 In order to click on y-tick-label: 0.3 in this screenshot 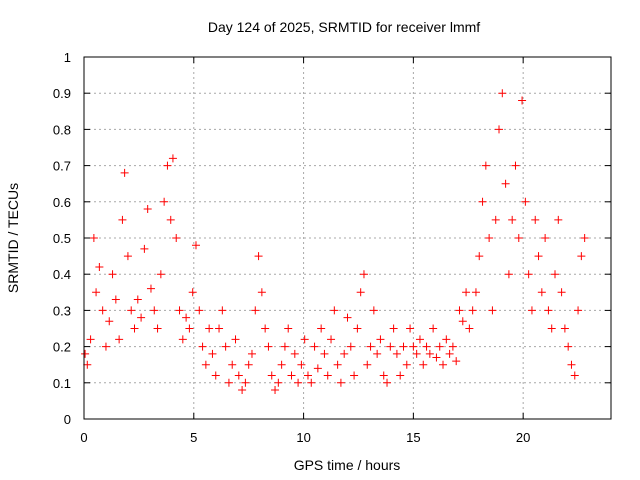, I will do `click(62, 310)`.